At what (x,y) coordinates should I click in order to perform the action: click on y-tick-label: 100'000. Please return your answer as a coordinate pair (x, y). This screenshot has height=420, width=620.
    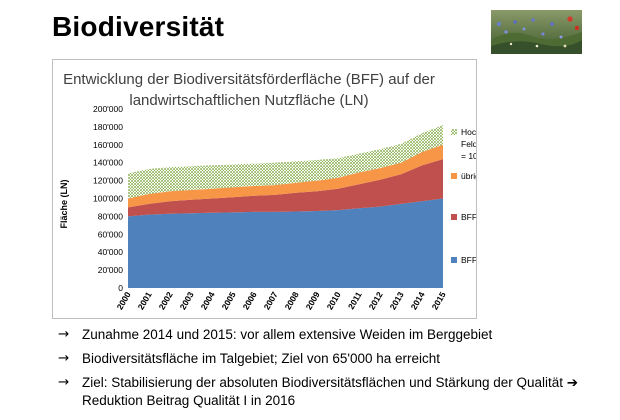
    Looking at the image, I should click on (108, 199).